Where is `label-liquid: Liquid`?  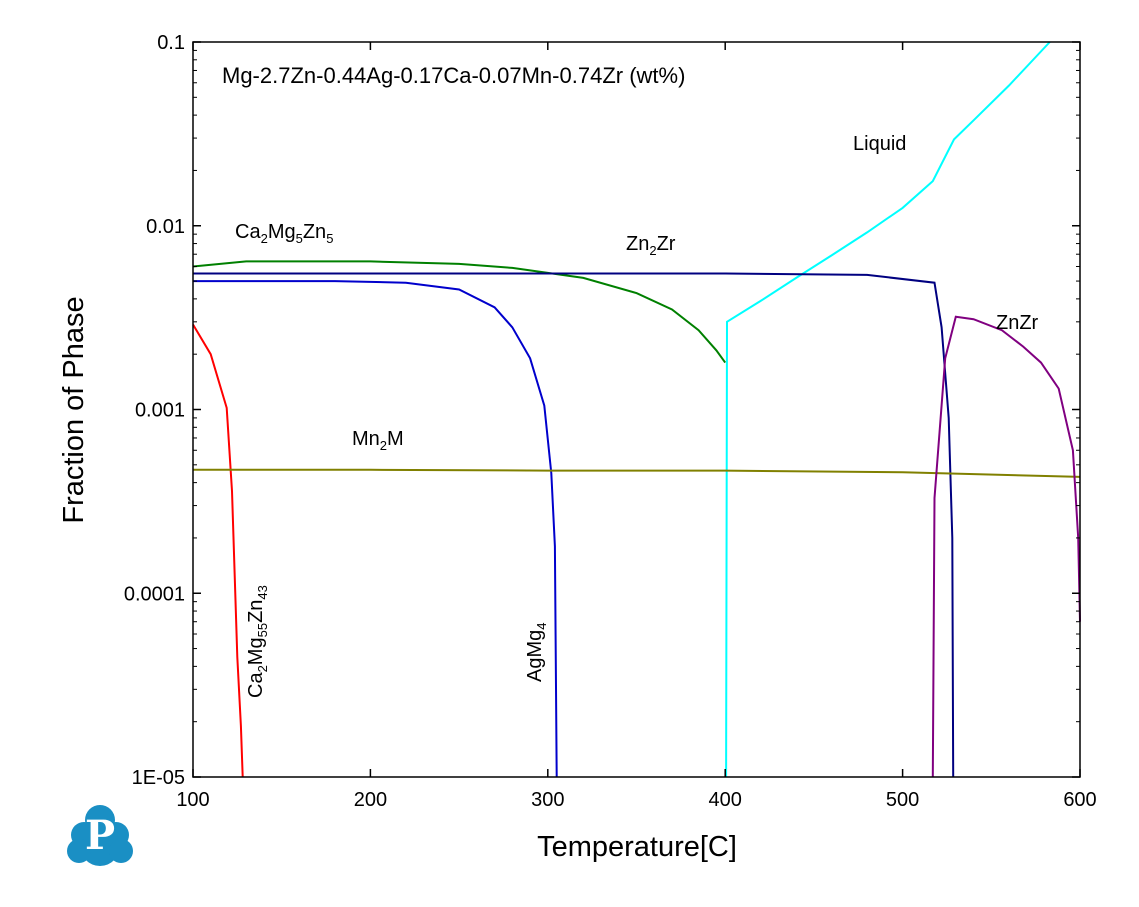 label-liquid: Liquid is located at coordinates (879, 144).